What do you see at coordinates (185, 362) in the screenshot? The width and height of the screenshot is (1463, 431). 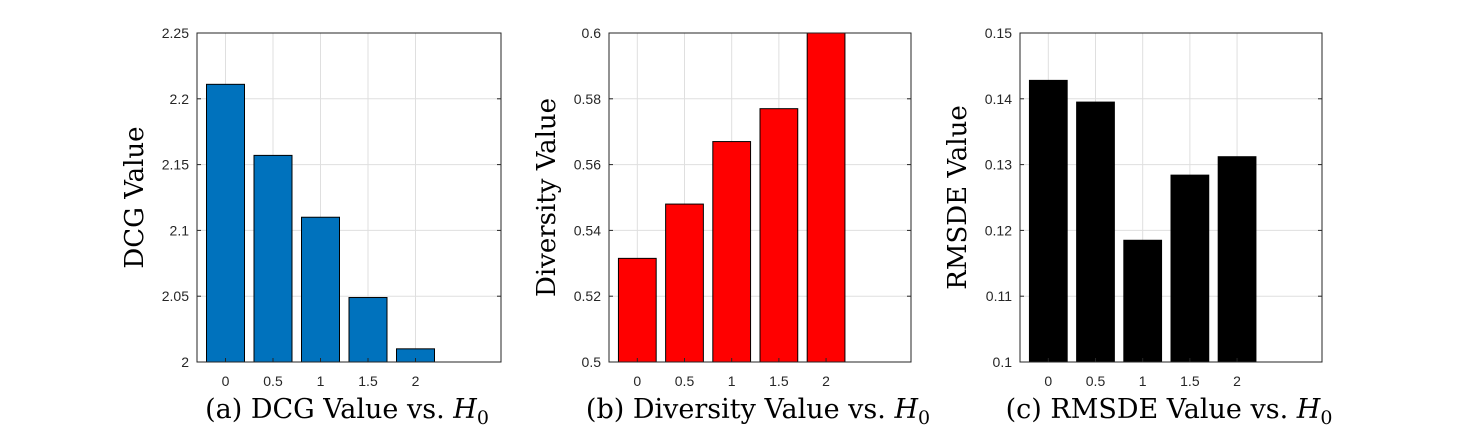 I see `y-tick-label: 2` at bounding box center [185, 362].